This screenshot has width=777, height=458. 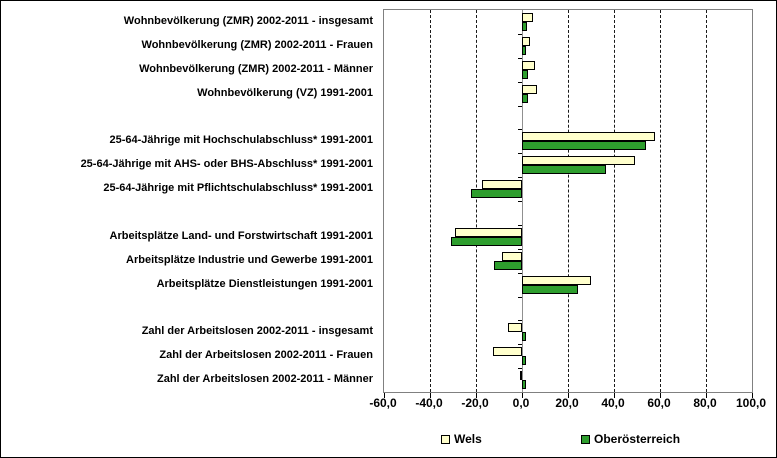 What do you see at coordinates (521, 403) in the screenshot?
I see `x-tick-label: 0,0` at bounding box center [521, 403].